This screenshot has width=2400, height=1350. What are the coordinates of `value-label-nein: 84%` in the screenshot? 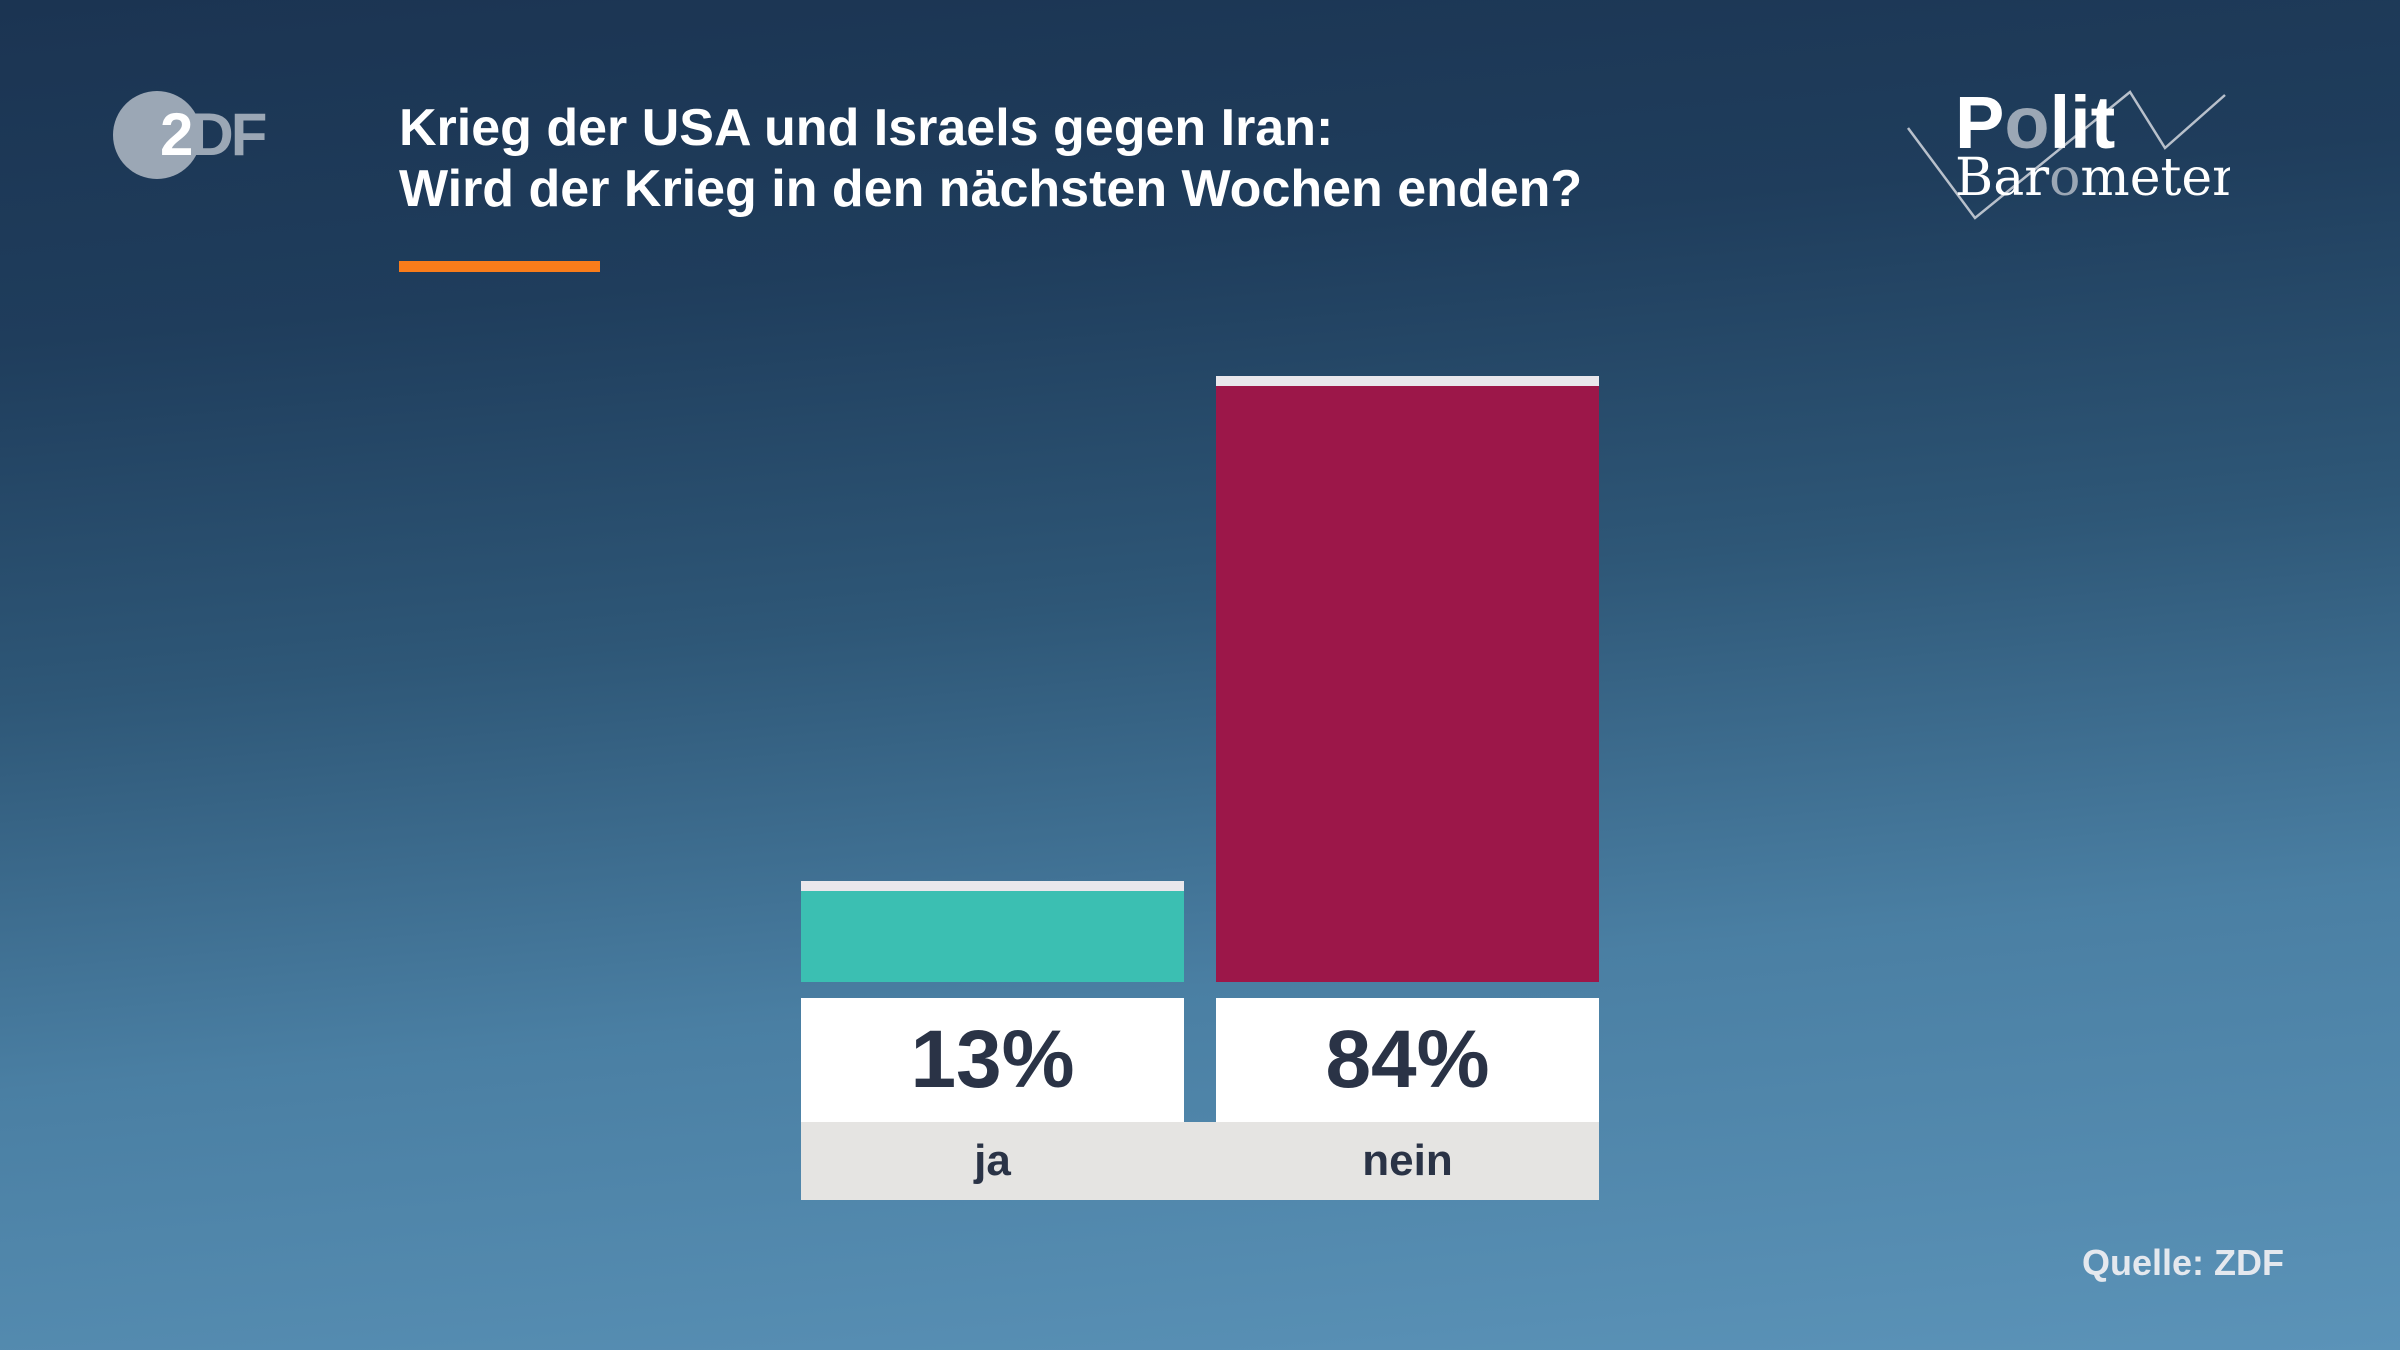 It's located at (1407, 1060).